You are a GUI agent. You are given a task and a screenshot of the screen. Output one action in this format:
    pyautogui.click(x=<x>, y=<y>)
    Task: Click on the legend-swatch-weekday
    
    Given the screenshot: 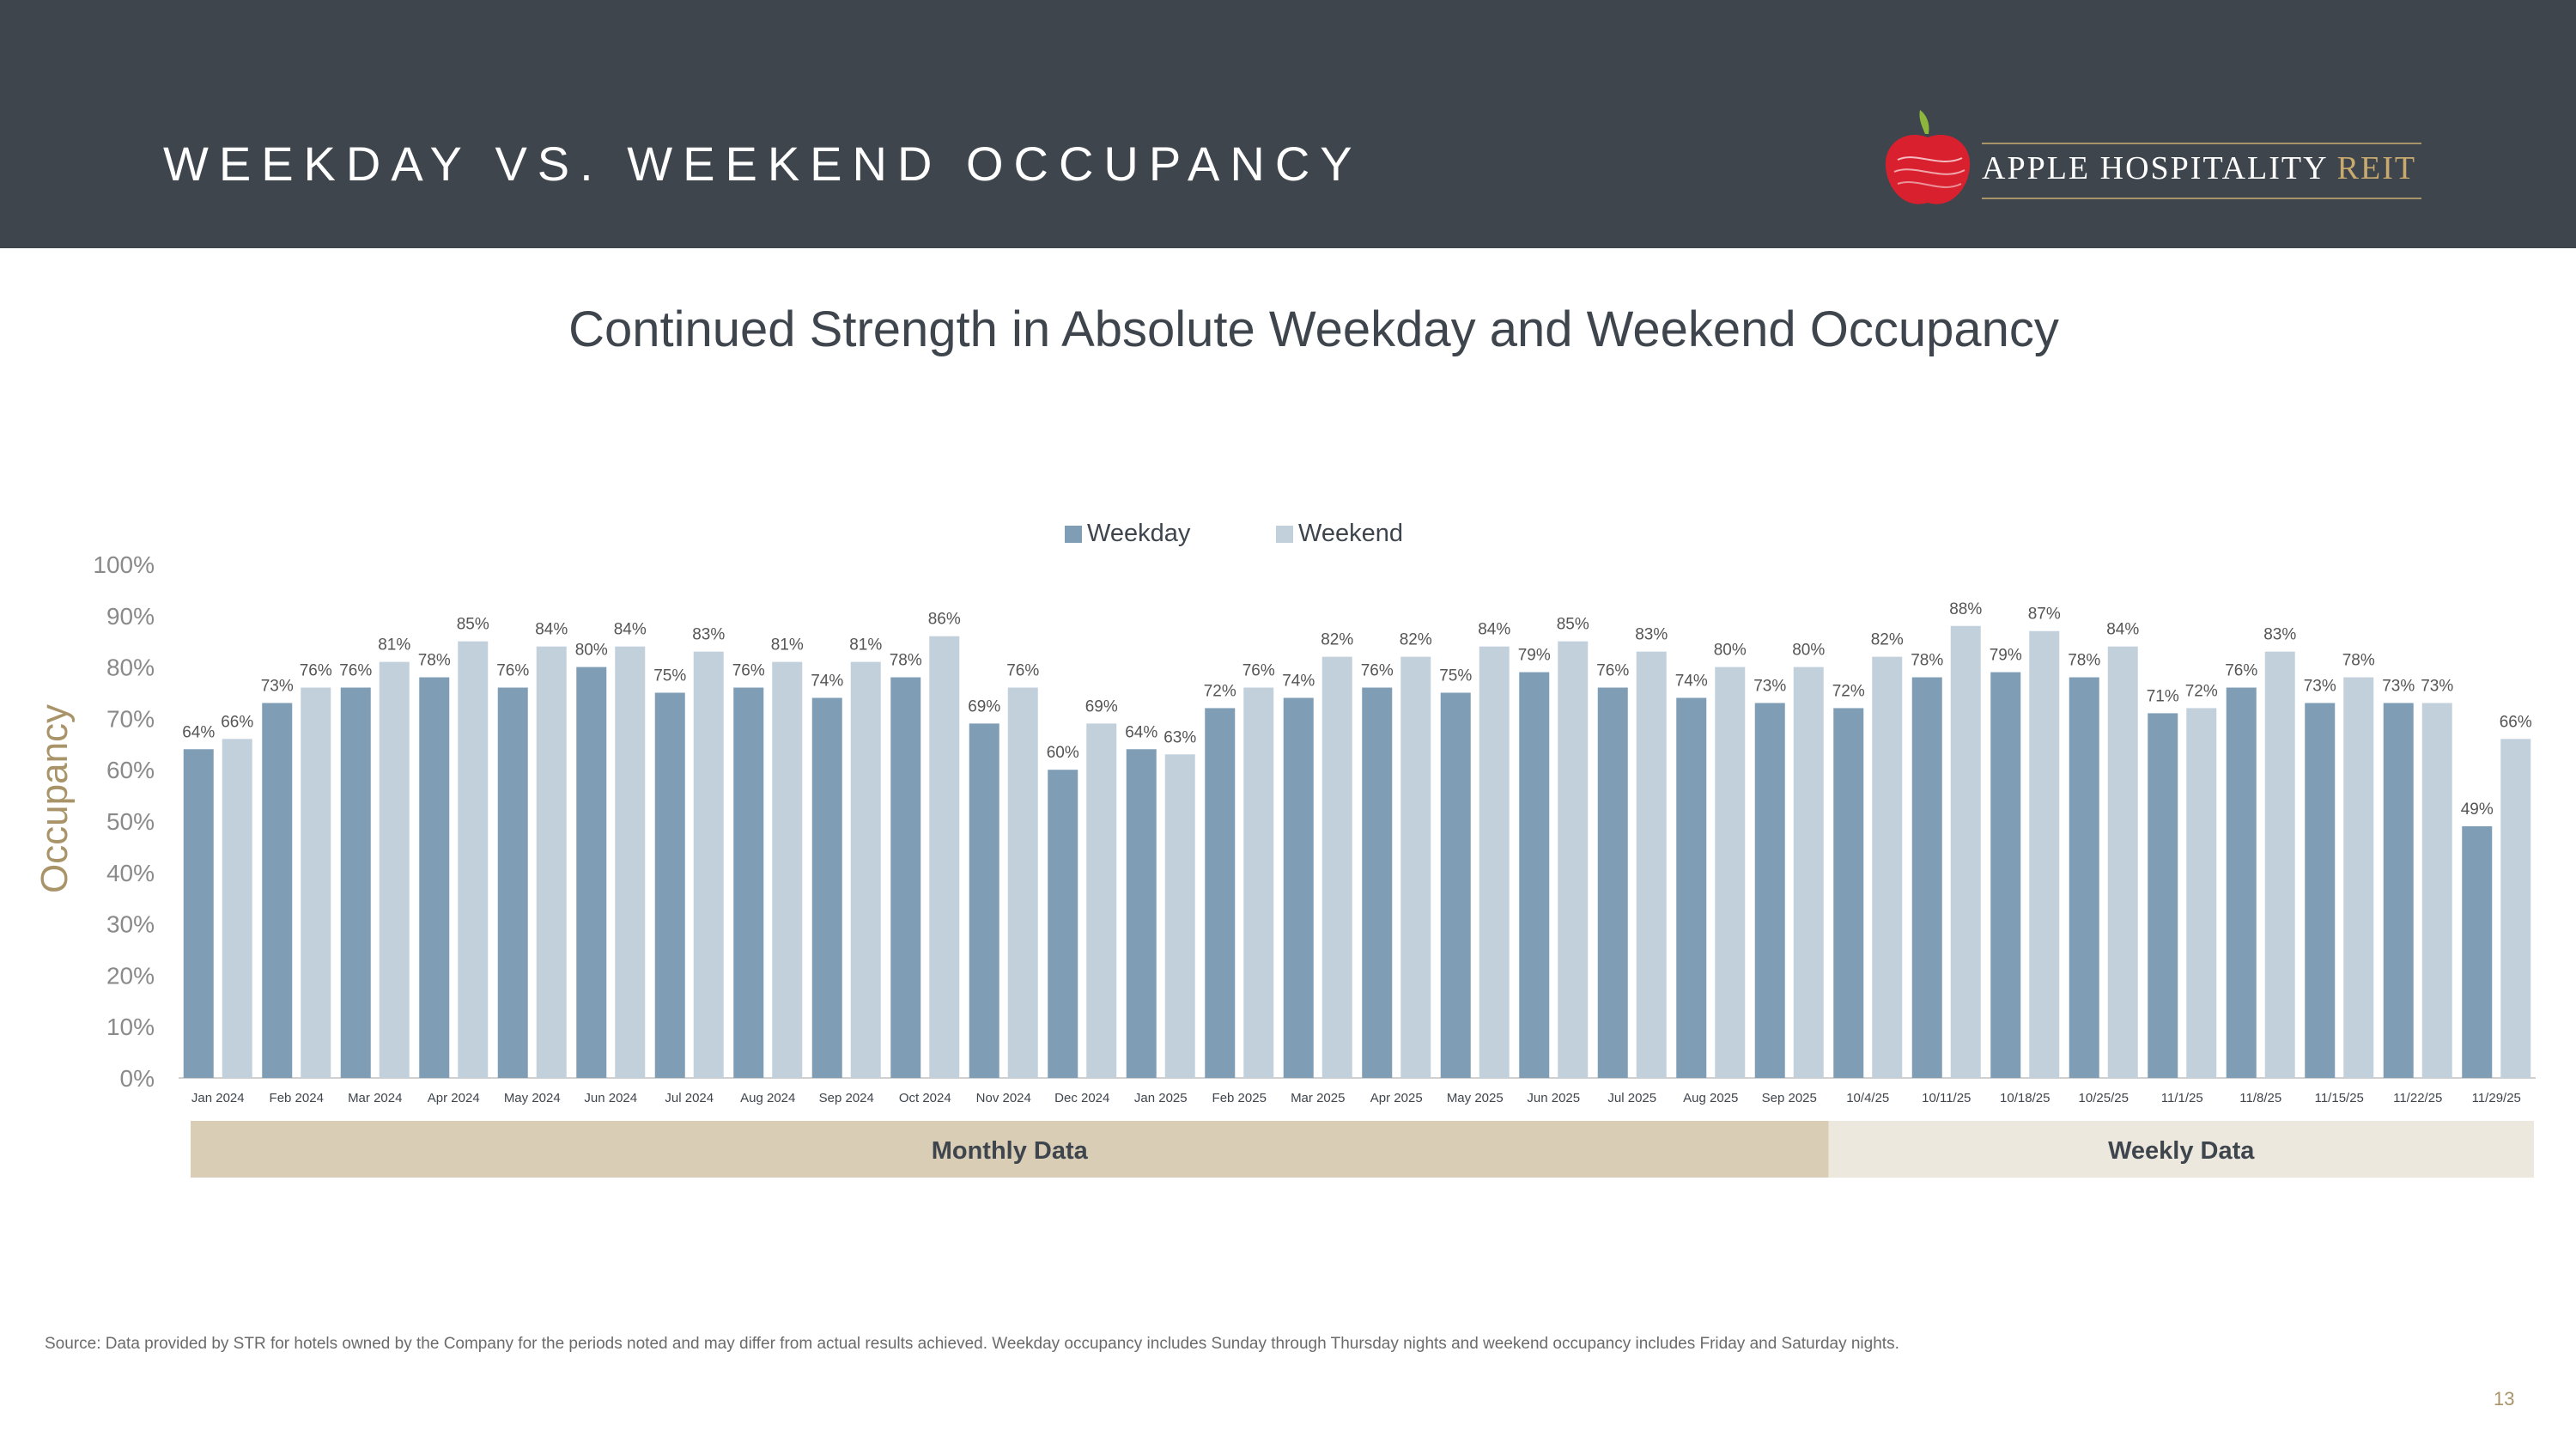 What is the action you would take?
    pyautogui.click(x=1074, y=534)
    